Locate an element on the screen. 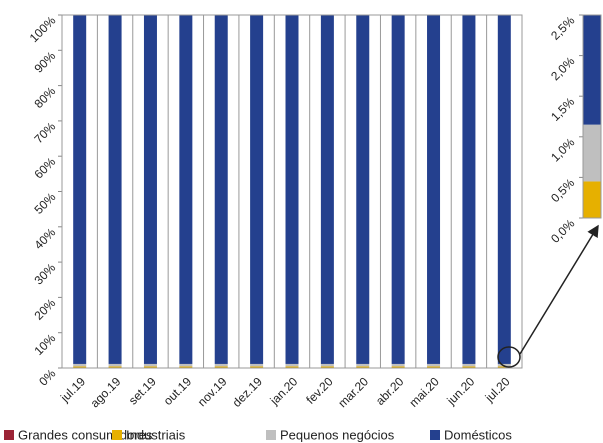 This screenshot has height=443, width=603. x-tick-label: jul.20 is located at coordinates (497, 389).